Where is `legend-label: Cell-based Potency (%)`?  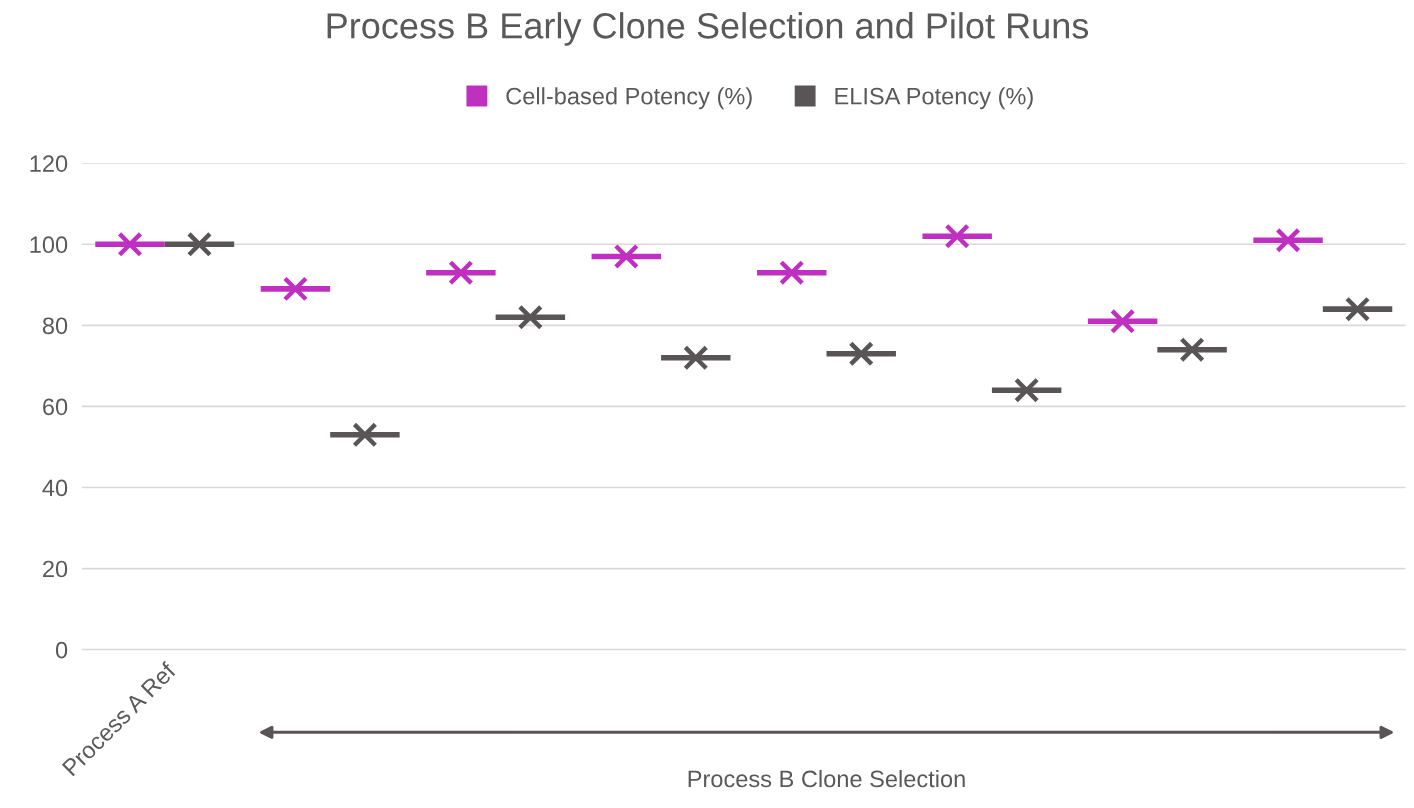
legend-label: Cell-based Potency (%) is located at coordinates (629, 98).